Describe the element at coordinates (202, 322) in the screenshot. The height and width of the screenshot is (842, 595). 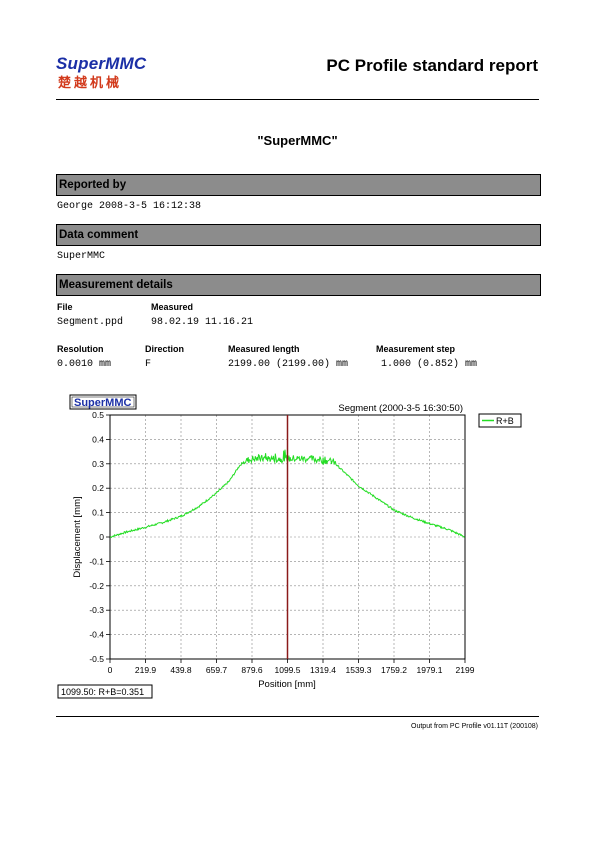
I see `measured-value: 98.02.19 11.16.21` at that location.